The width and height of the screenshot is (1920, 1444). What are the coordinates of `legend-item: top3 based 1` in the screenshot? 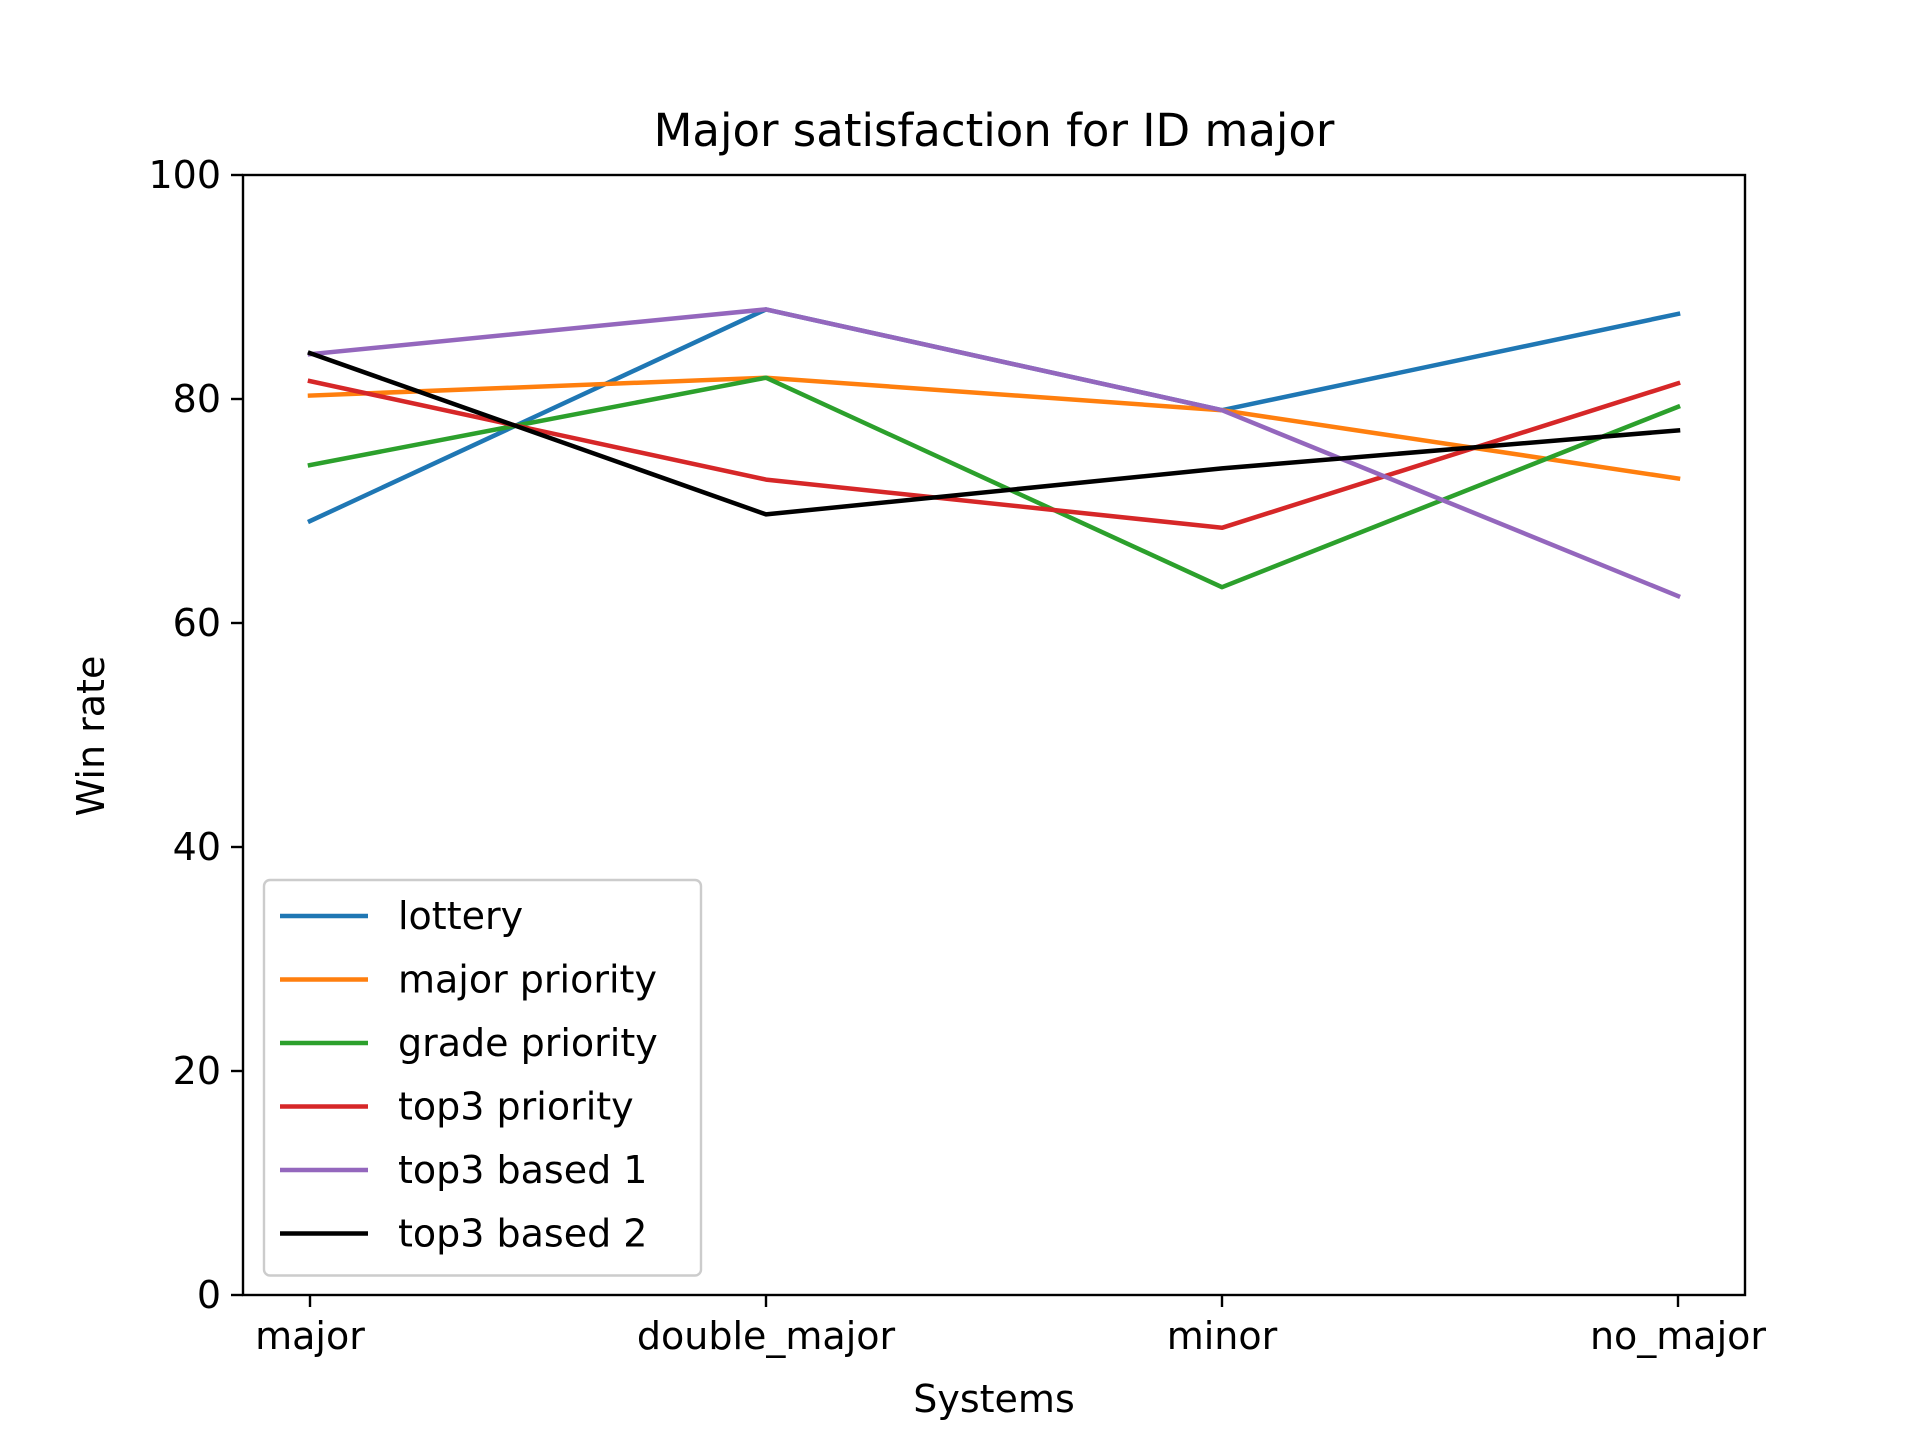 It's located at (464, 1170).